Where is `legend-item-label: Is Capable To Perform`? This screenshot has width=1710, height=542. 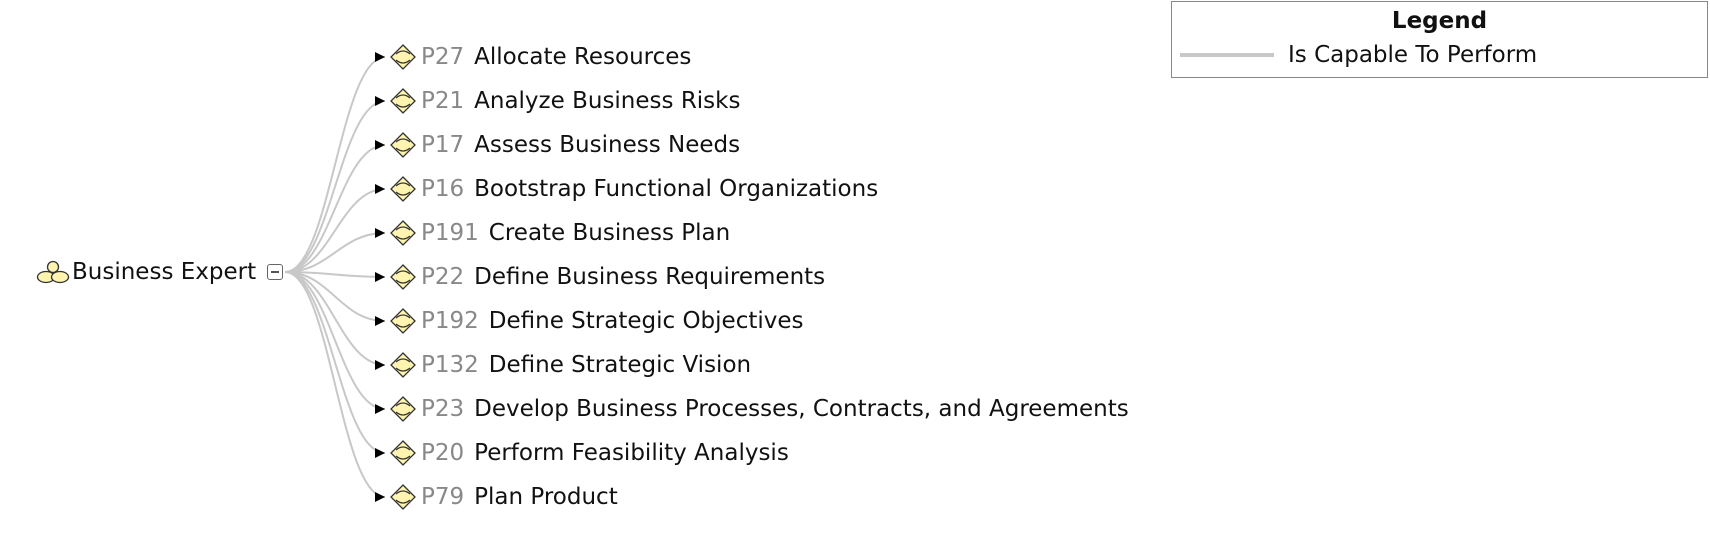 legend-item-label: Is Capable To Perform is located at coordinates (1413, 55).